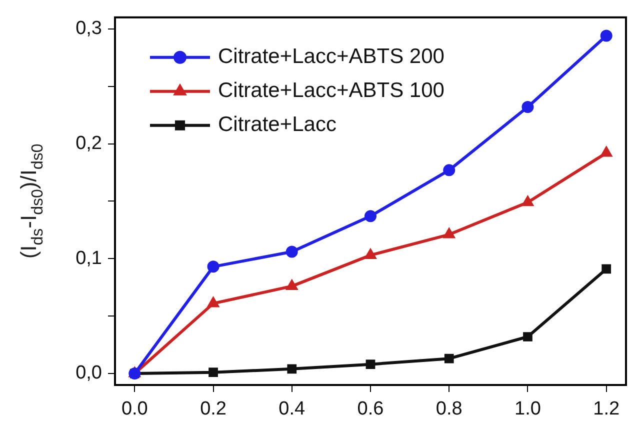 This screenshot has height=432, width=634. I want to click on y-tick-label: 0,3, so click(89, 29).